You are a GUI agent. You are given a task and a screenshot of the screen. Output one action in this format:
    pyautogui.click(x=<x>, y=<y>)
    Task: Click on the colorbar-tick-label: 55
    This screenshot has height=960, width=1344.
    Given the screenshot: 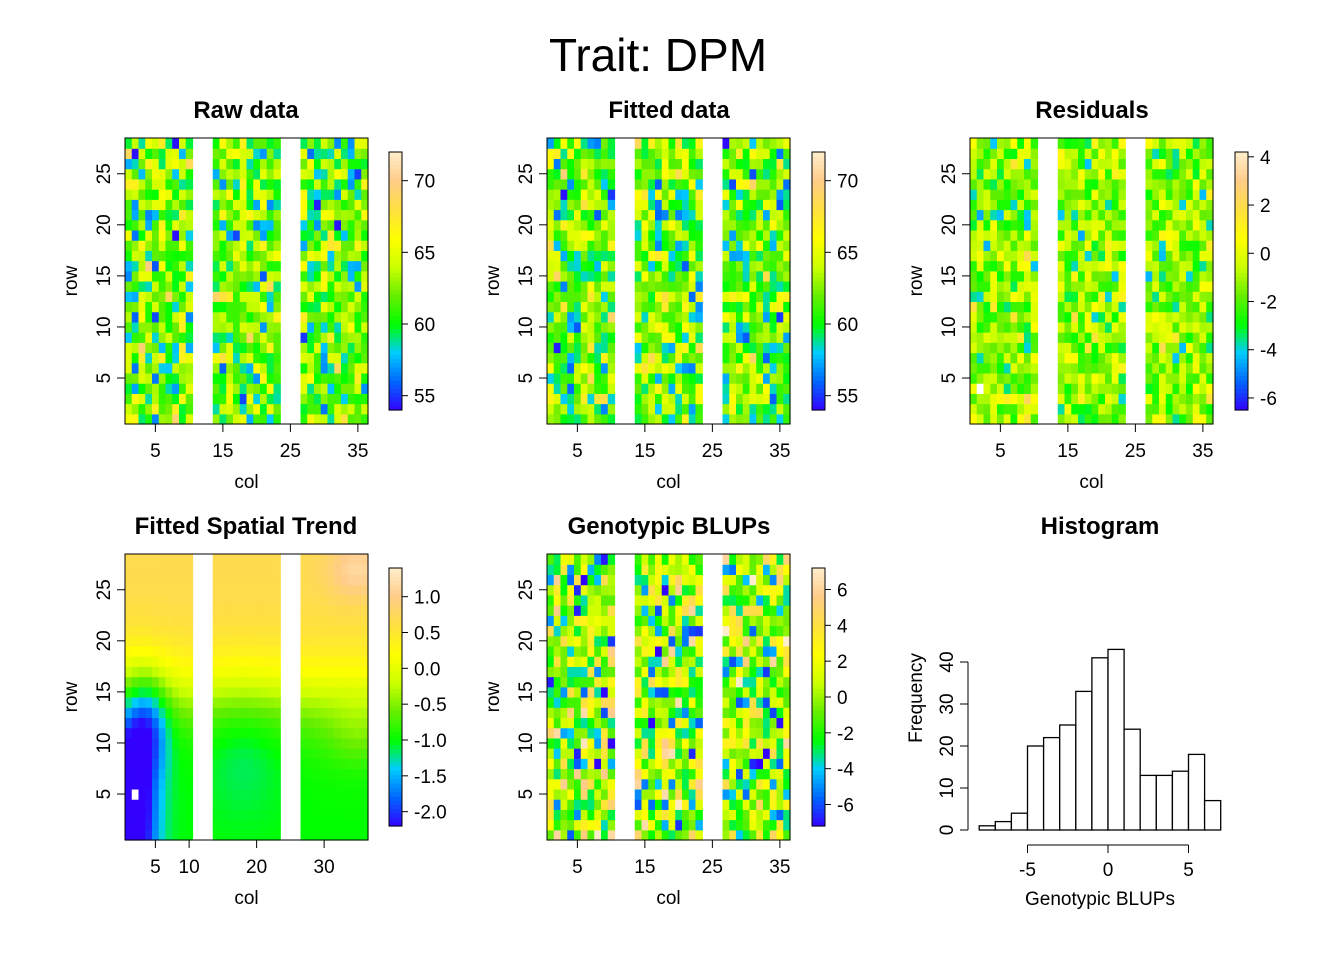 What is the action you would take?
    pyautogui.click(x=847, y=397)
    